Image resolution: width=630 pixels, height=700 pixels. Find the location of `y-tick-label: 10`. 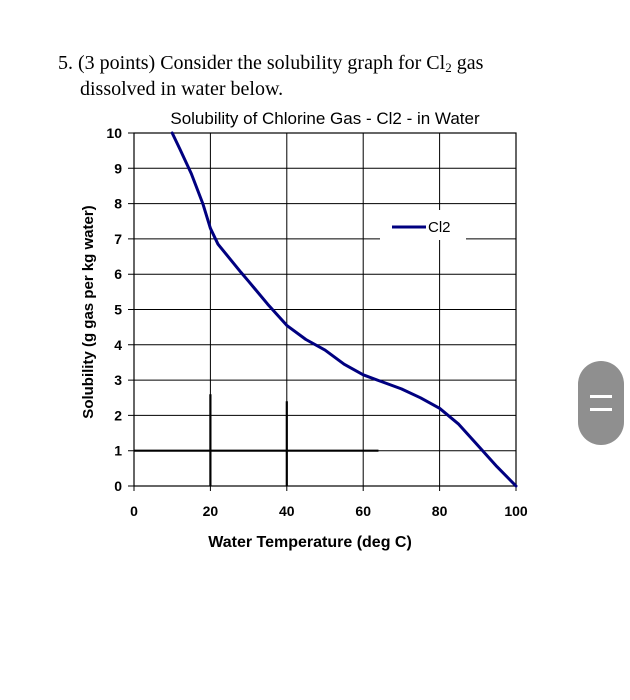

y-tick-label: 10 is located at coordinates (114, 133).